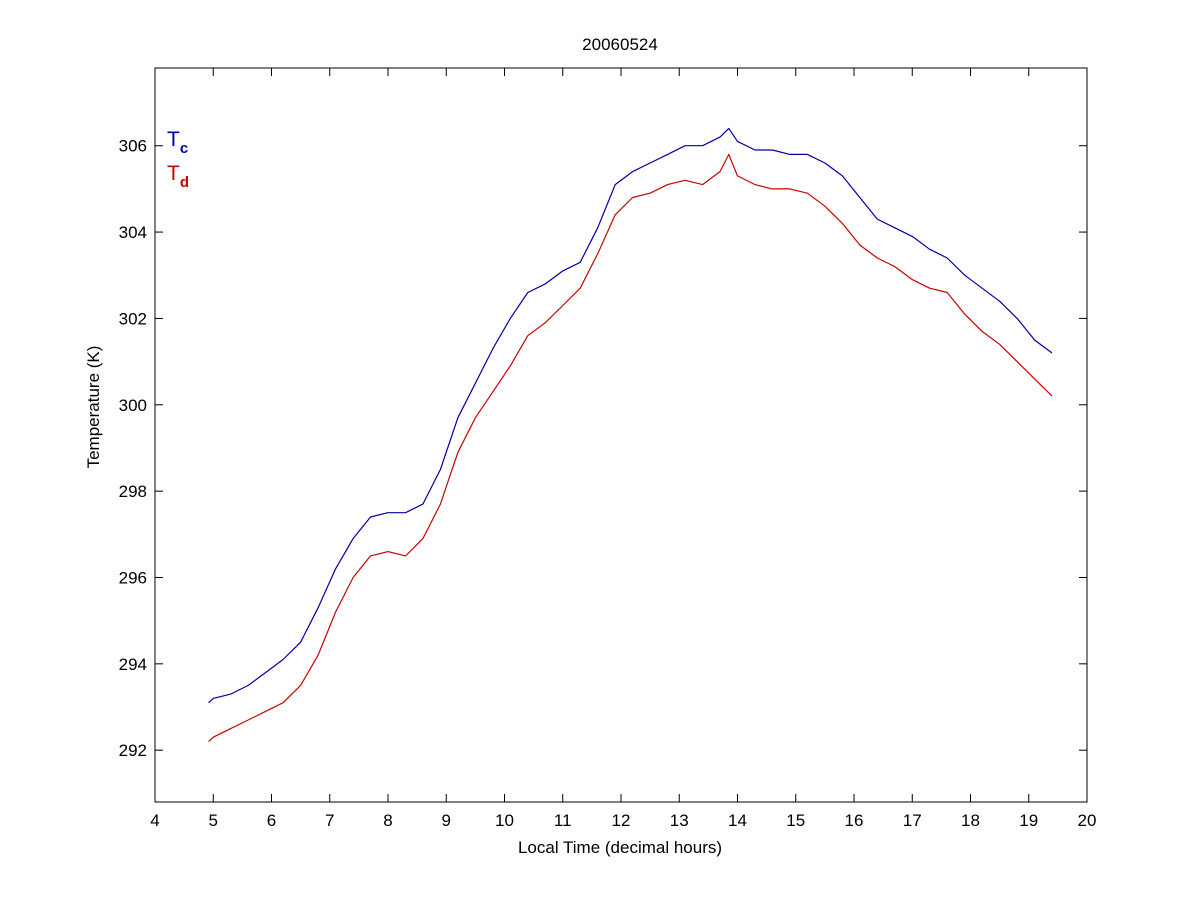 This screenshot has height=900, width=1200. Describe the element at coordinates (737, 820) in the screenshot. I see `x-tick-label: 14` at that location.